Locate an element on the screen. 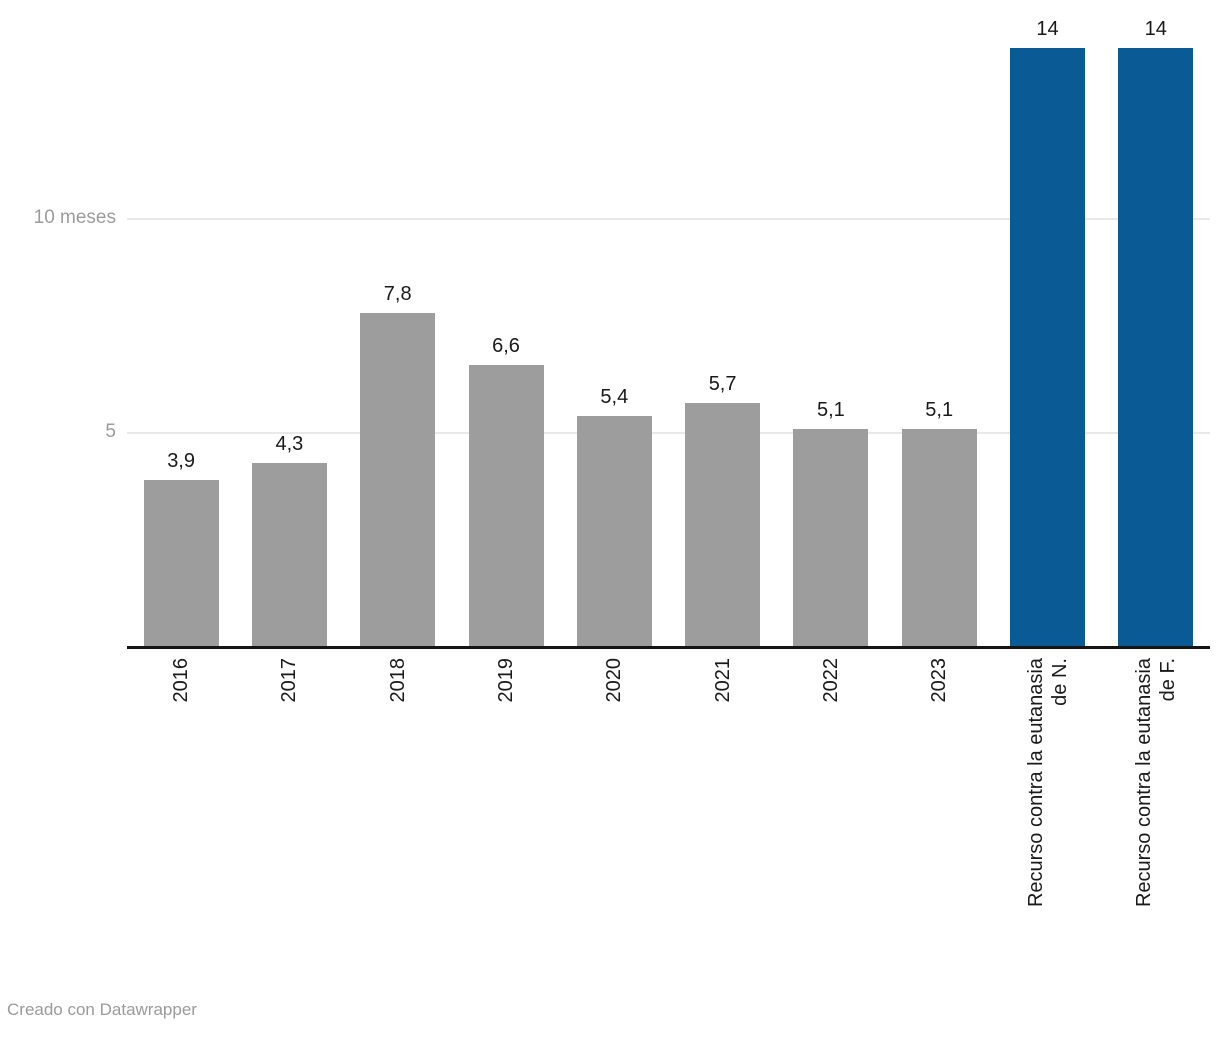 The height and width of the screenshot is (1038, 1220). bar-2021 is located at coordinates (723, 525).